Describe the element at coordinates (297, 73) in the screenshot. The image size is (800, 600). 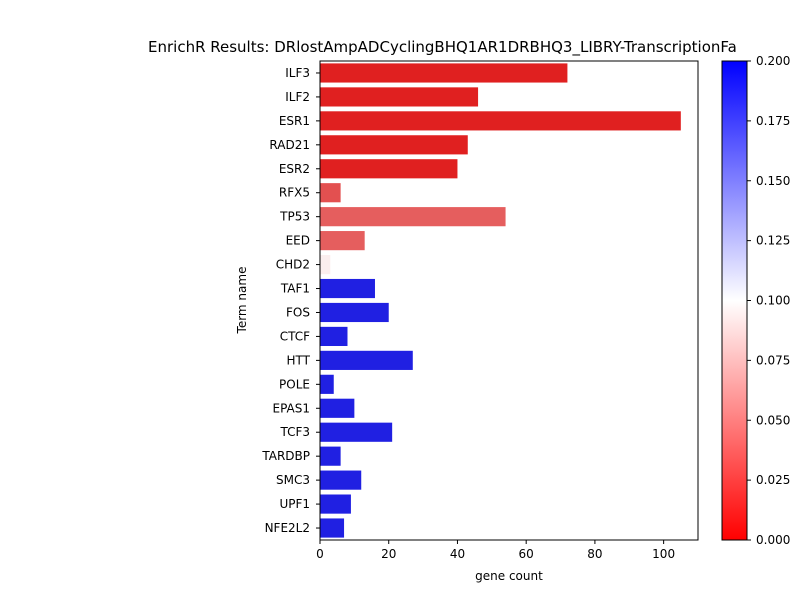
I see `y-tick-label-ilf3: ILF3` at that location.